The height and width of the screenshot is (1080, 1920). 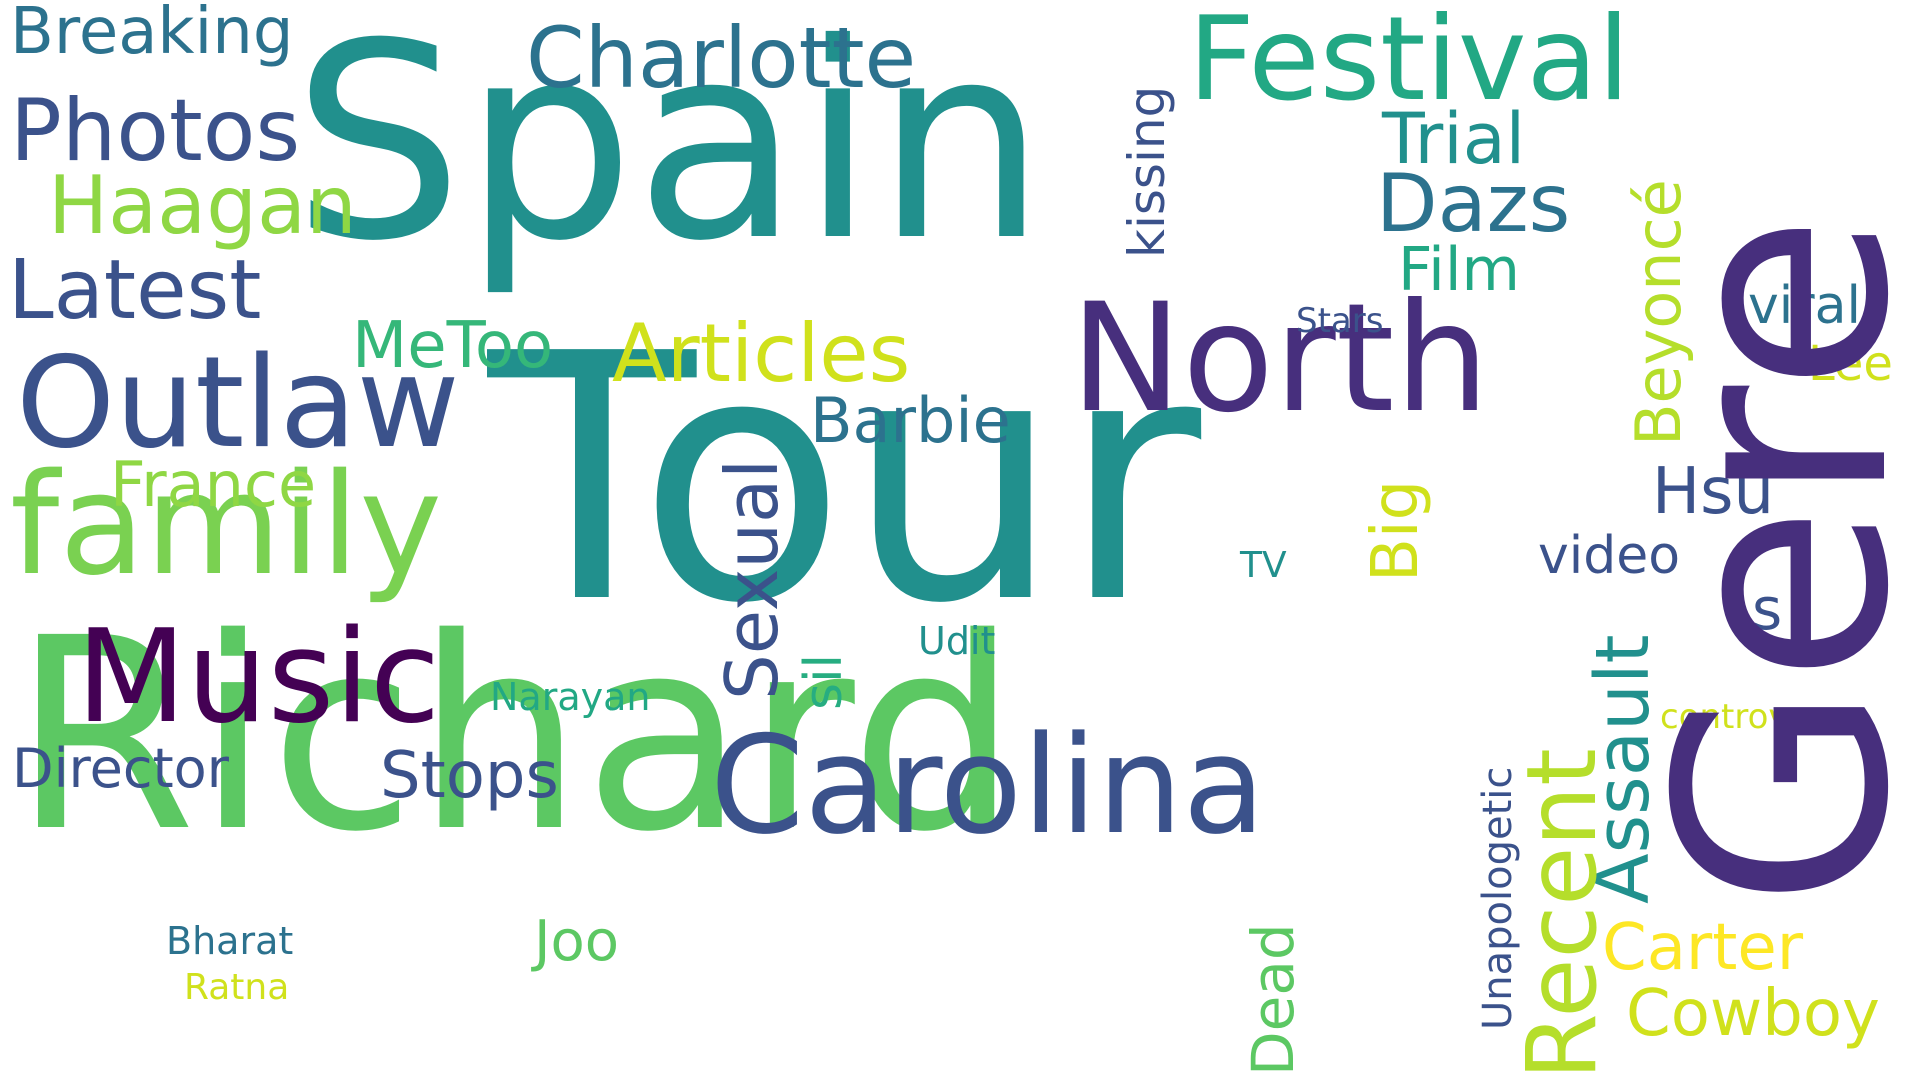 I want to click on word-carter: Carter, so click(x=1702, y=948).